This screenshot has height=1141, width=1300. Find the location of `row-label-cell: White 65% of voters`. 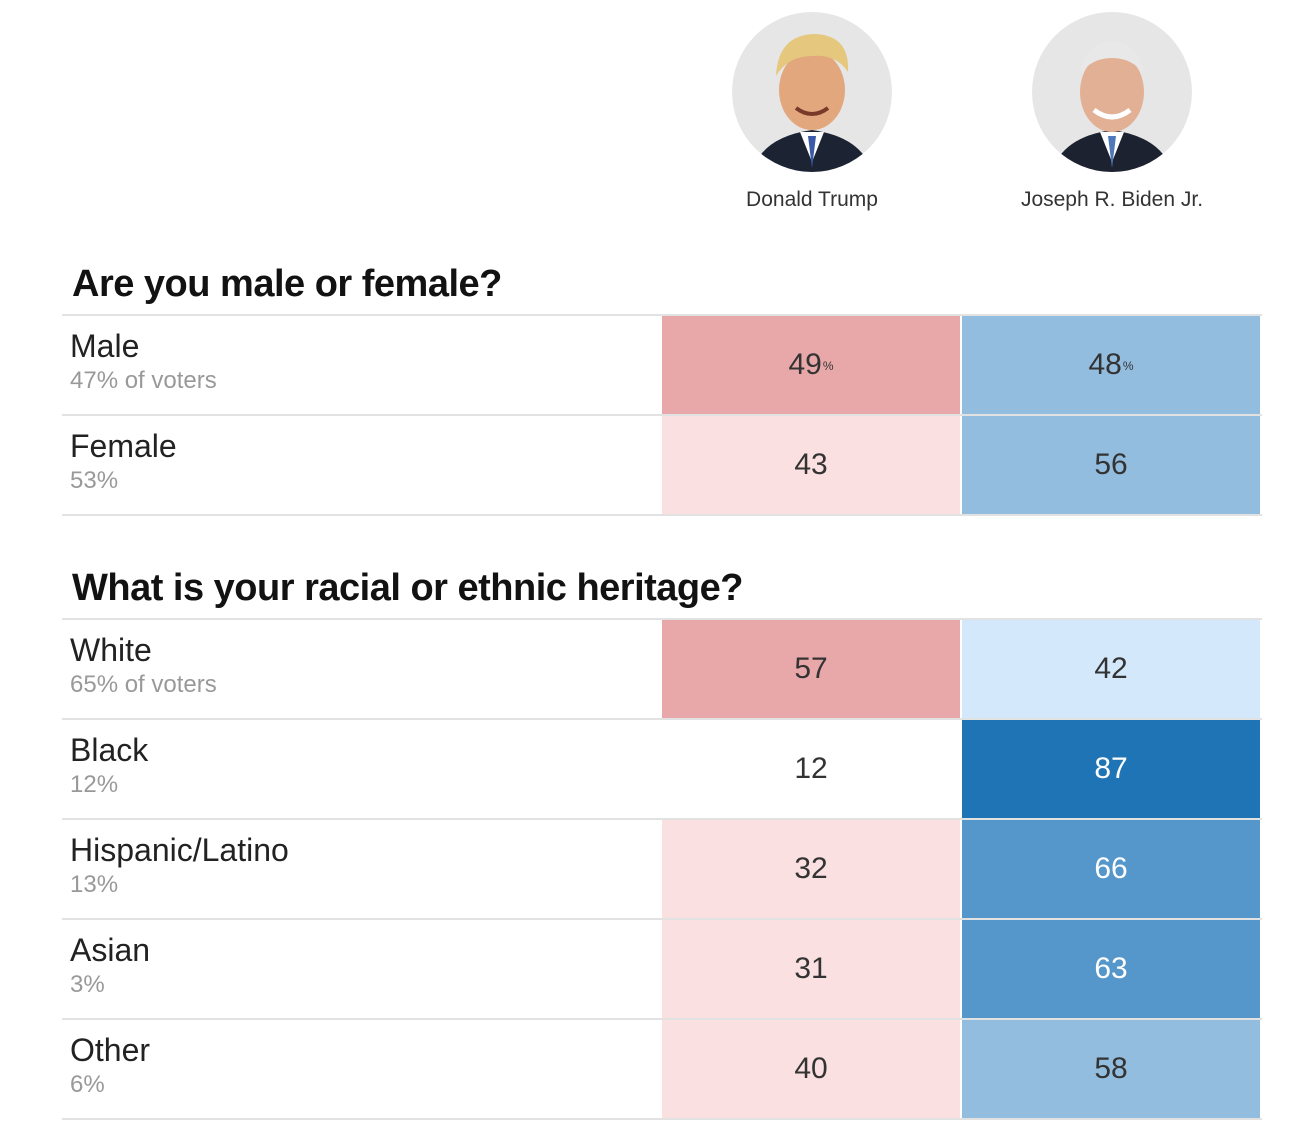

row-label-cell: White 65% of voters is located at coordinates (362, 669).